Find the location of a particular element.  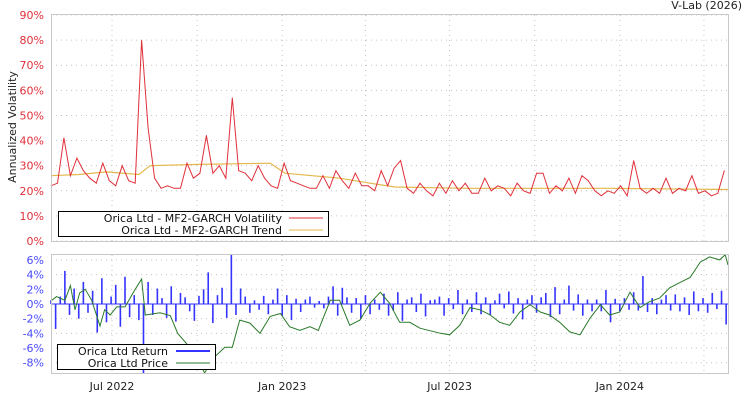

bottom-legend-box is located at coordinates (136, 357).